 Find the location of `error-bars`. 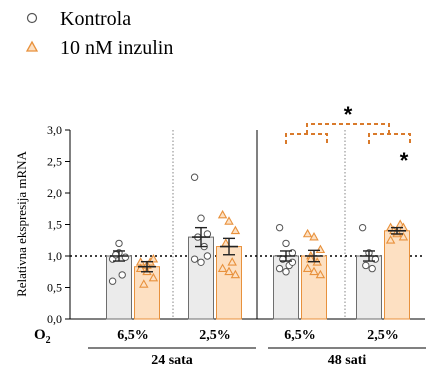

error-bars is located at coordinates (258, 249).